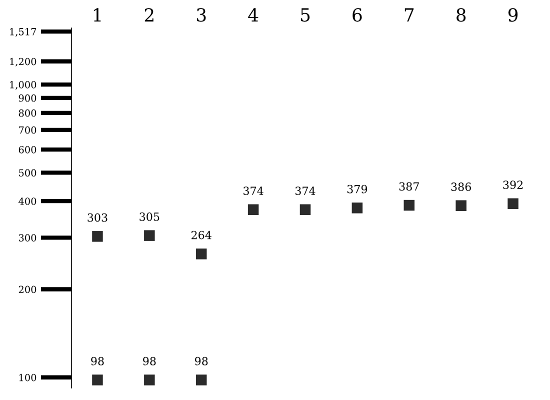  I want to click on data-label: 264, so click(202, 235).